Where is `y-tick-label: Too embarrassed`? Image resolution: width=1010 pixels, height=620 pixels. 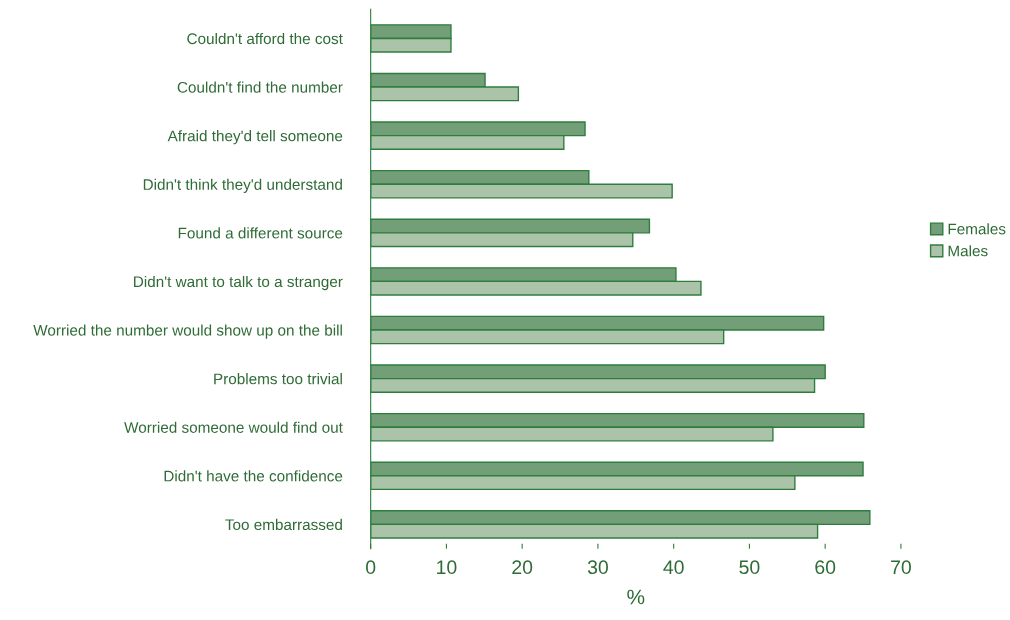
y-tick-label: Too embarrassed is located at coordinates (283, 524).